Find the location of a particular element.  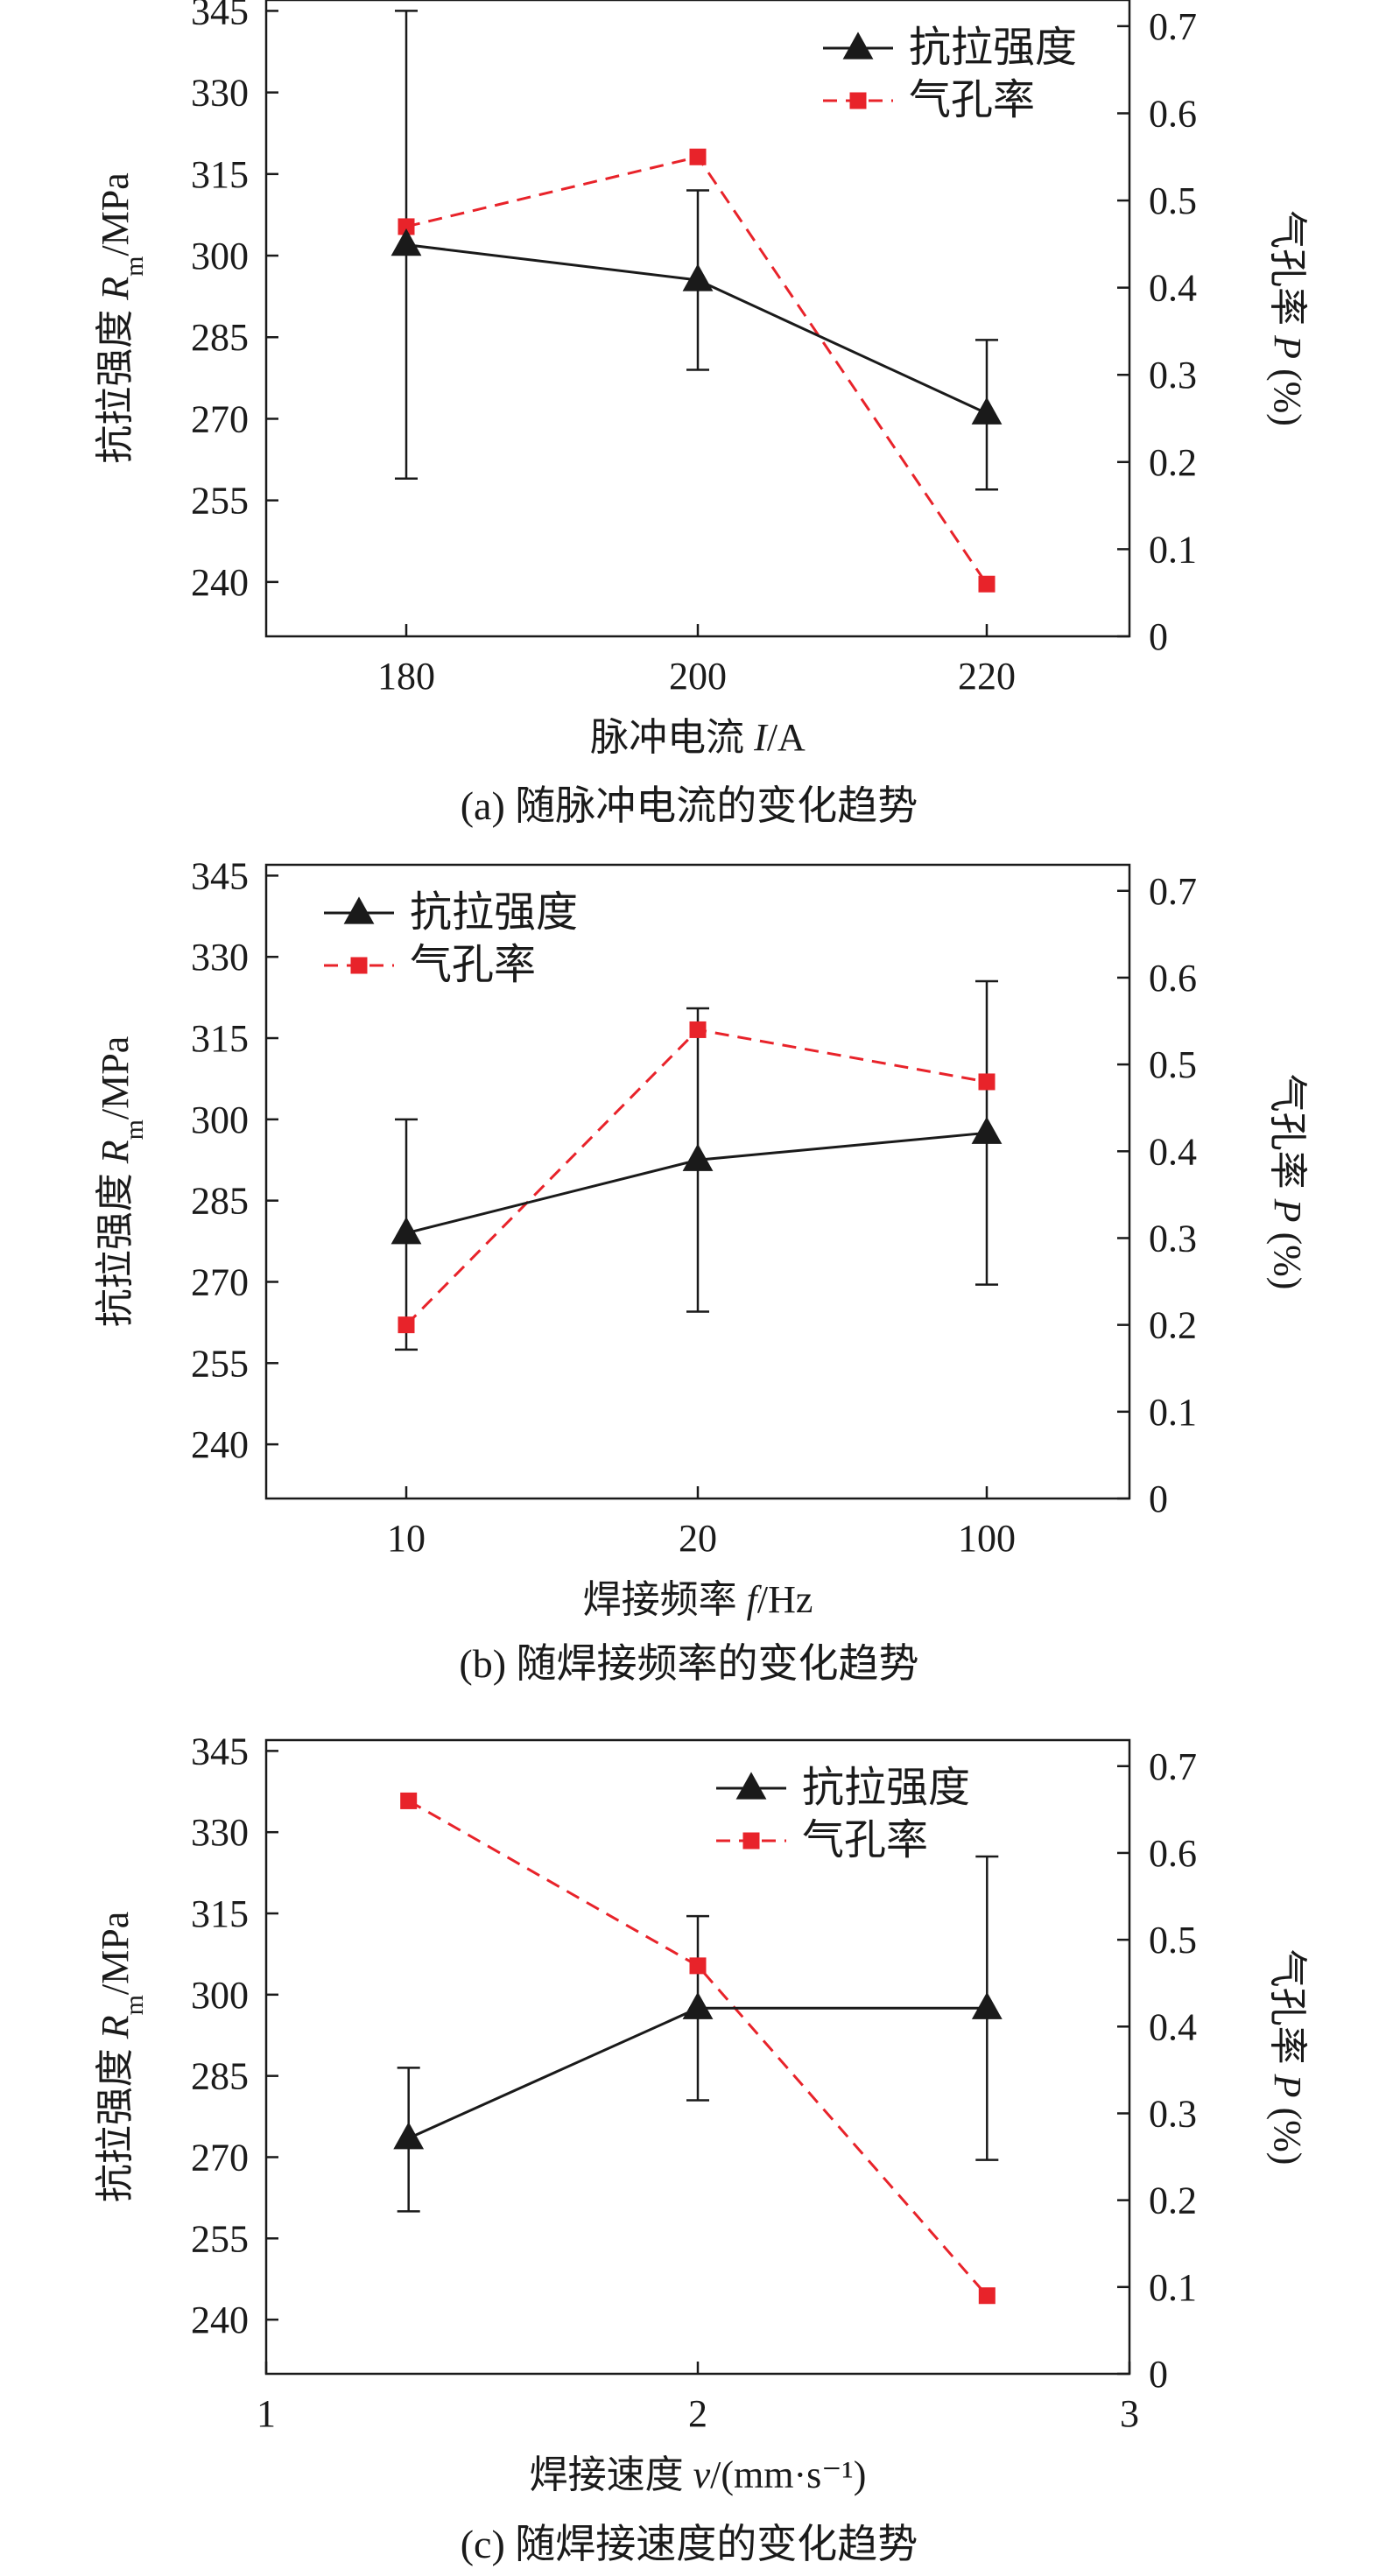

right-axis-label-text: 气孔率 is located at coordinates (1287, 2012).